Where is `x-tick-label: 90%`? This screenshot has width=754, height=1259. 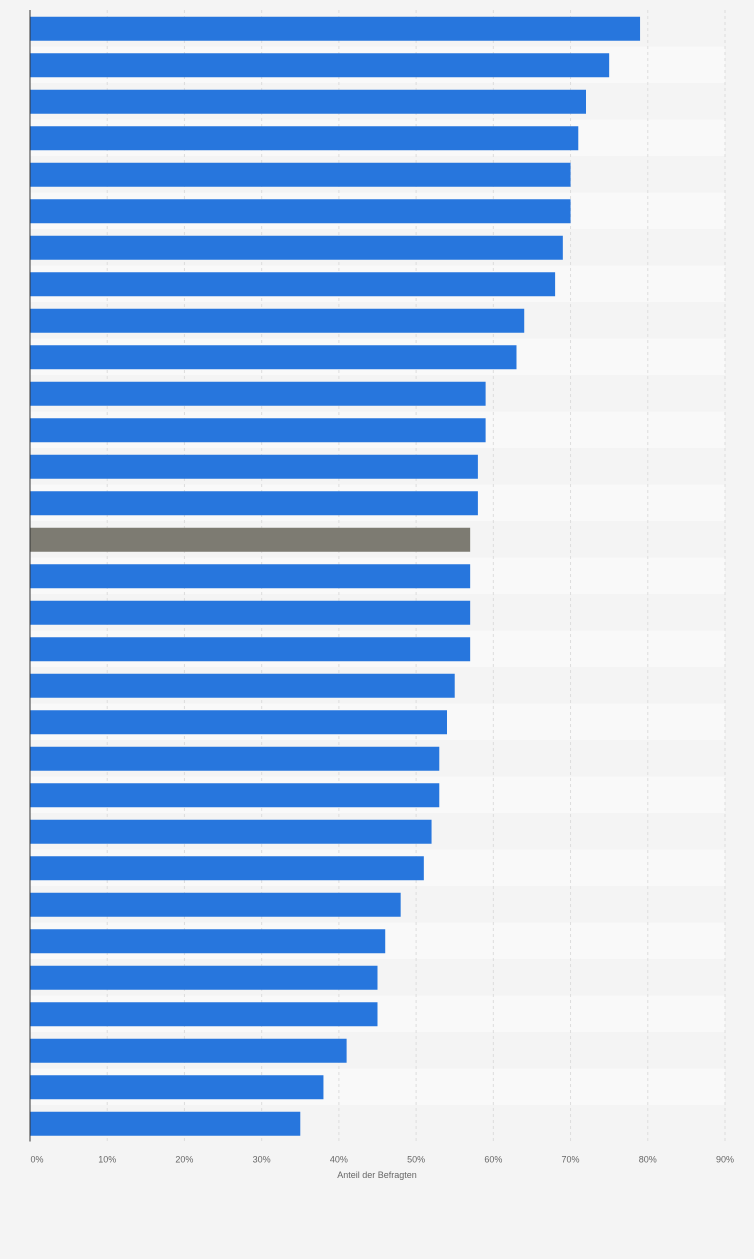
x-tick-label: 90% is located at coordinates (725, 1160).